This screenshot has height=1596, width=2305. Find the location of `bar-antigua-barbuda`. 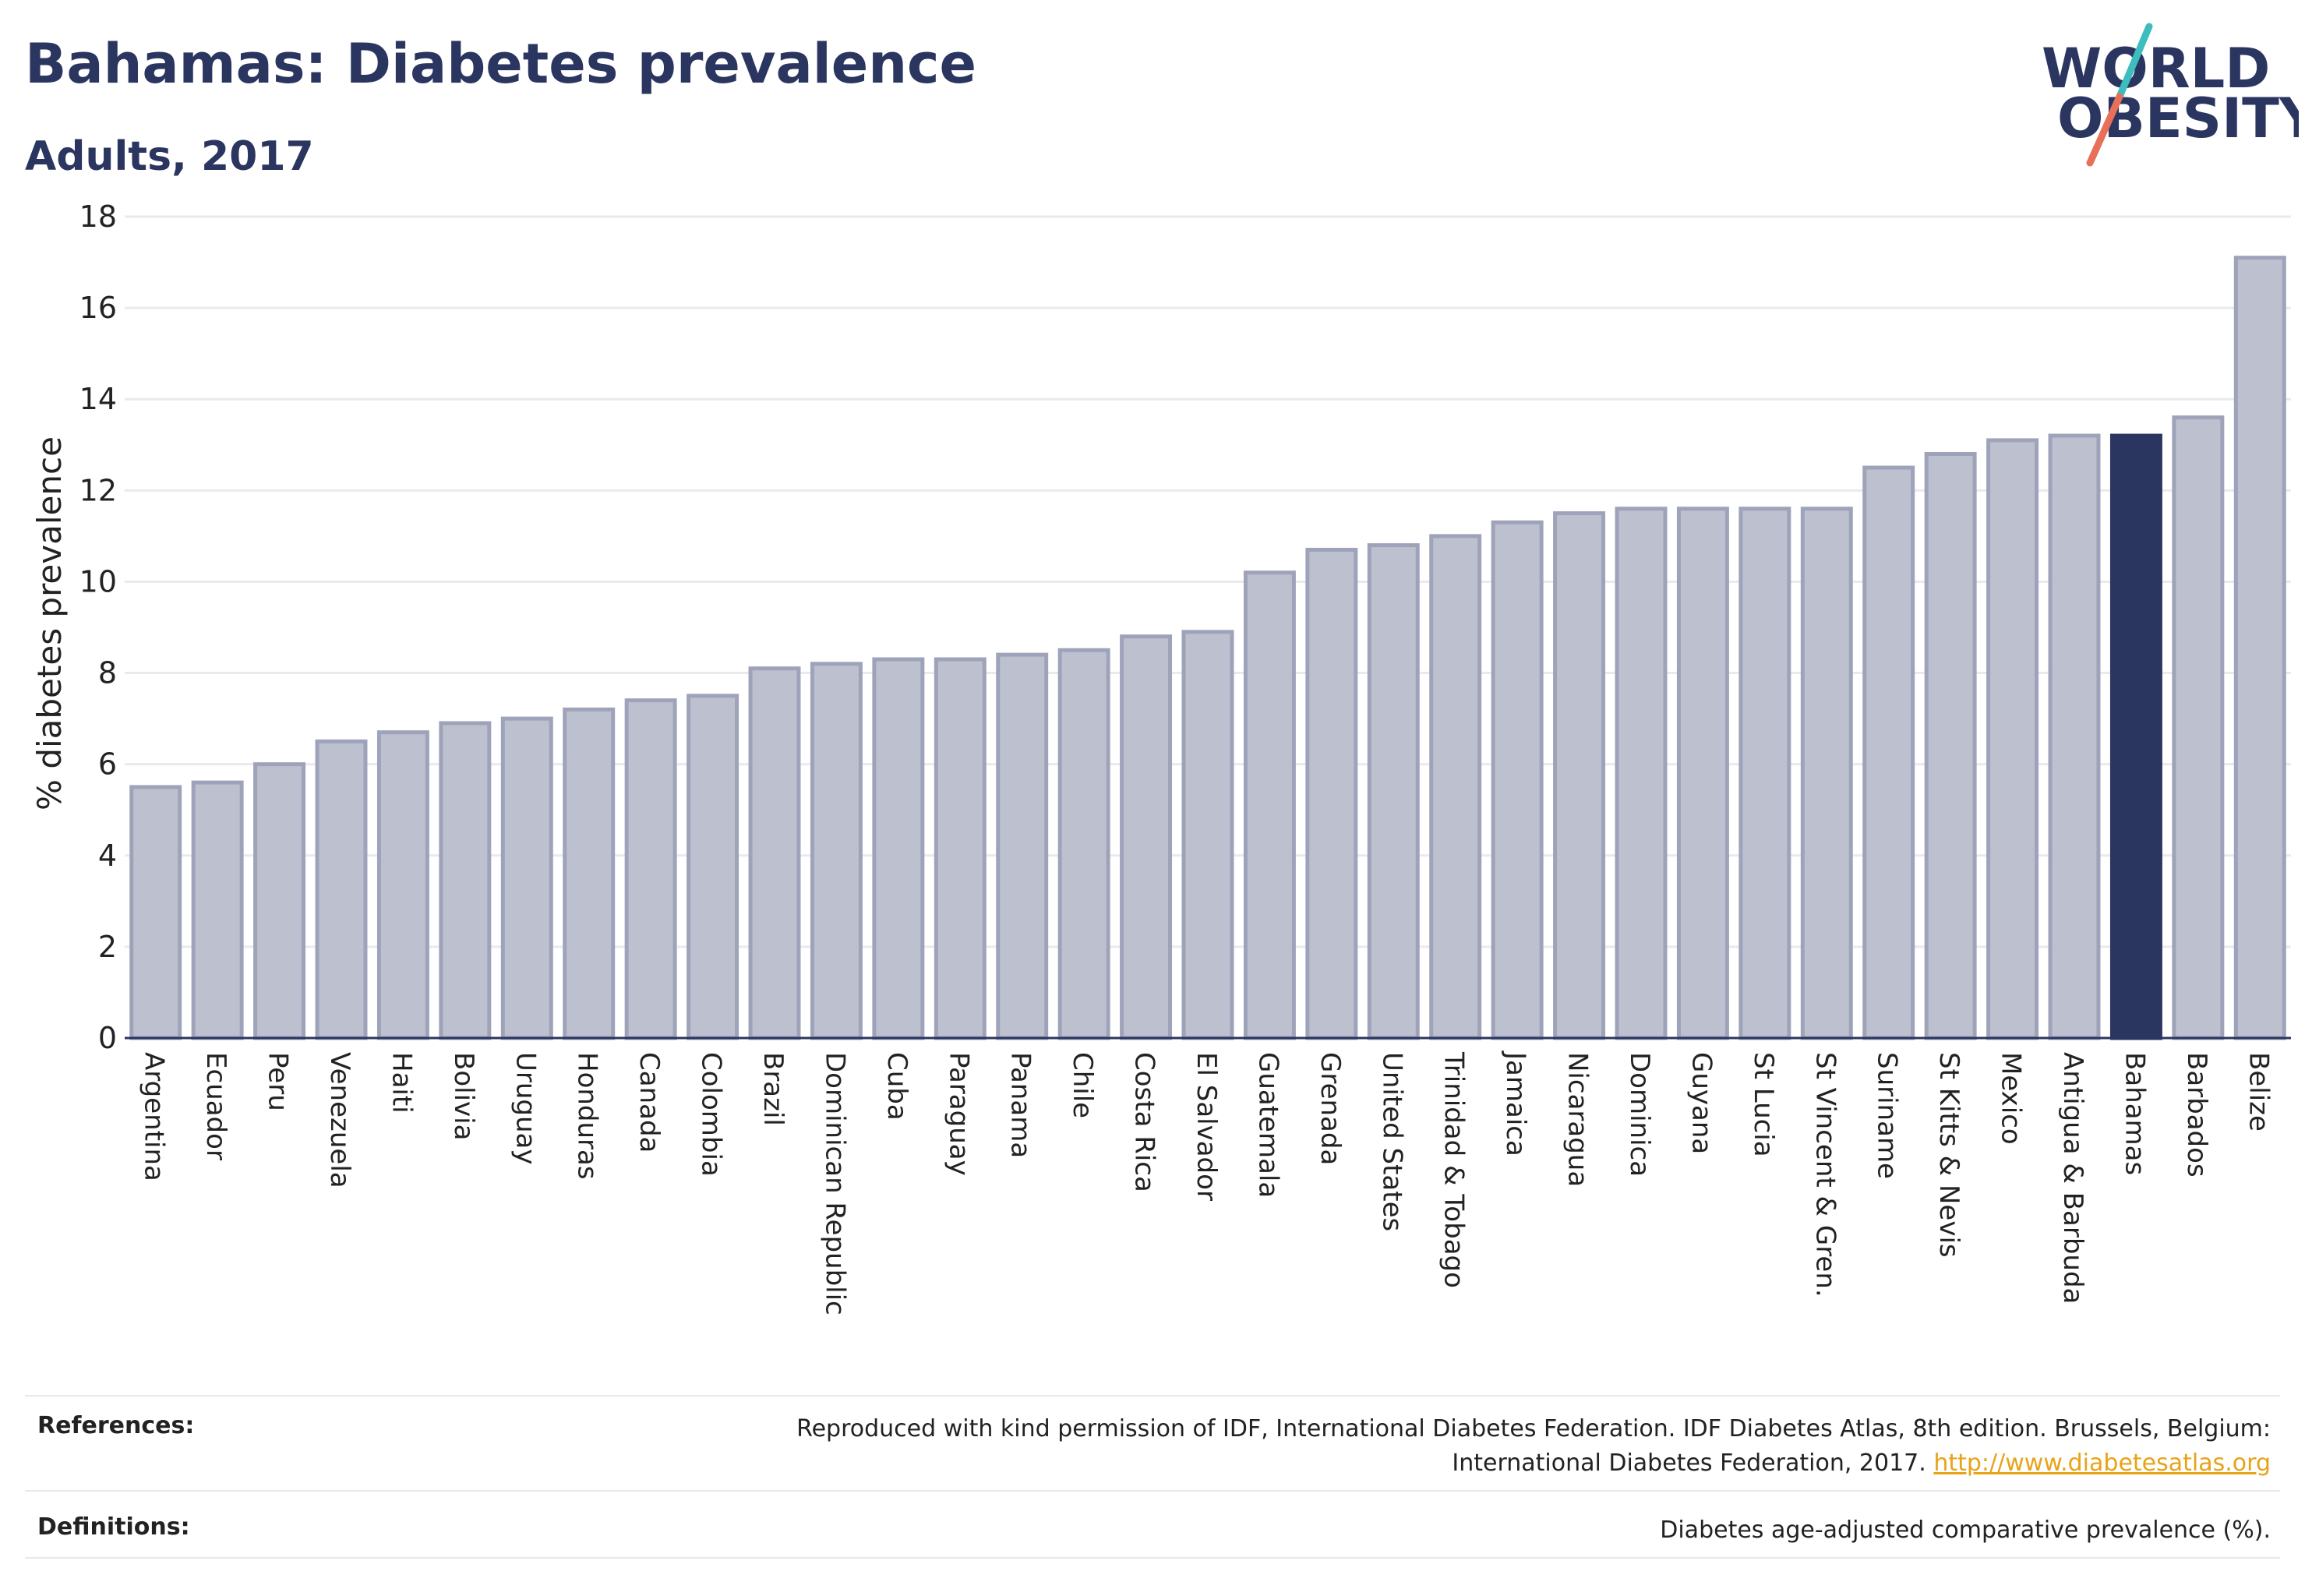

bar-antigua-barbuda is located at coordinates (2074, 736).